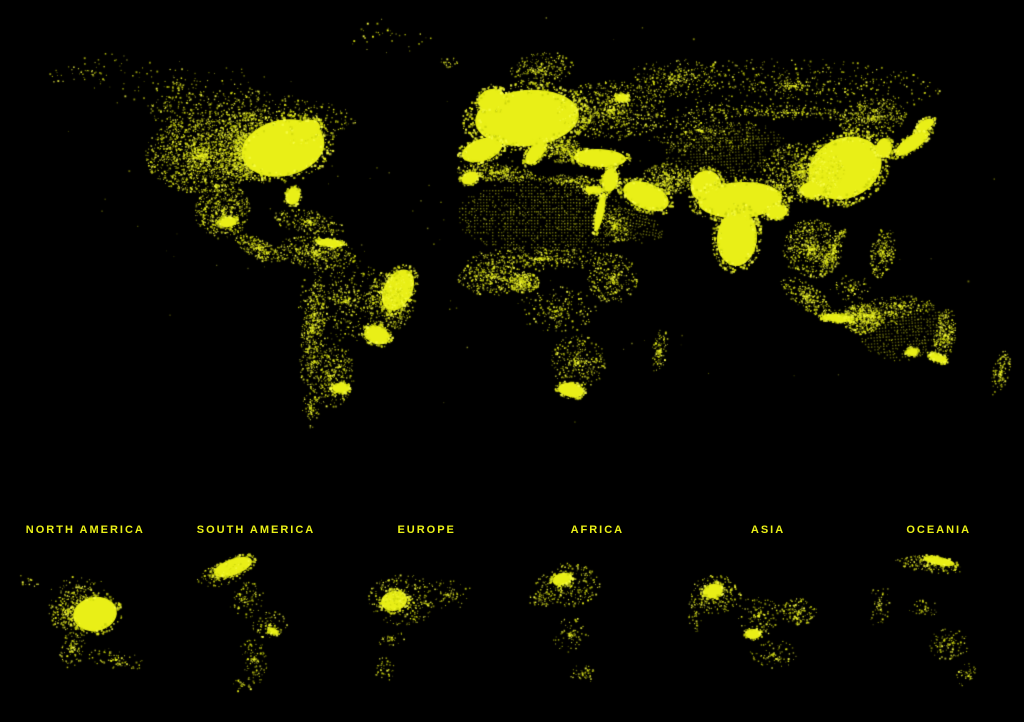 Image resolution: width=1024 pixels, height=722 pixels. I want to click on inset-label-south-america: SOUTH AMERICA, so click(256, 530).